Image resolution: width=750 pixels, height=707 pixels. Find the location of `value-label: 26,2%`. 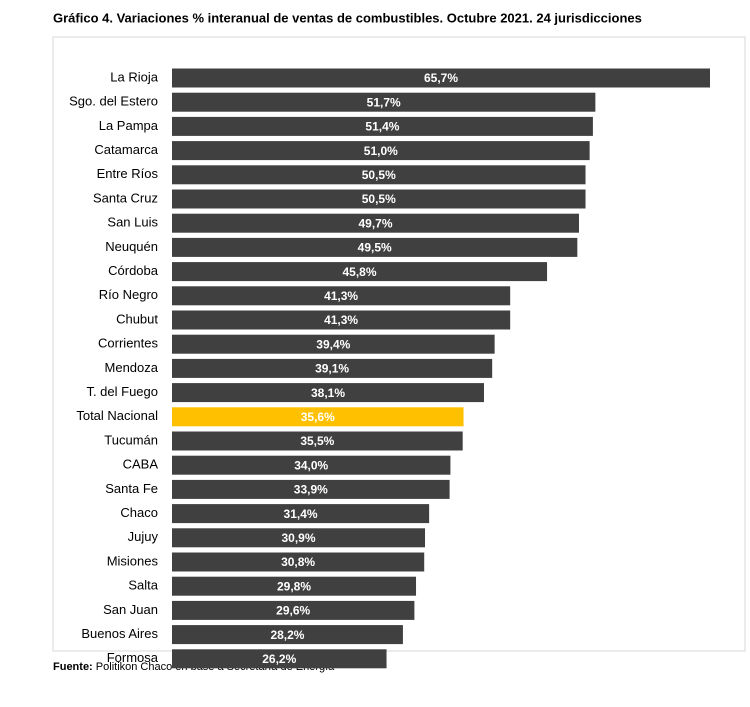

value-label: 26,2% is located at coordinates (279, 659).